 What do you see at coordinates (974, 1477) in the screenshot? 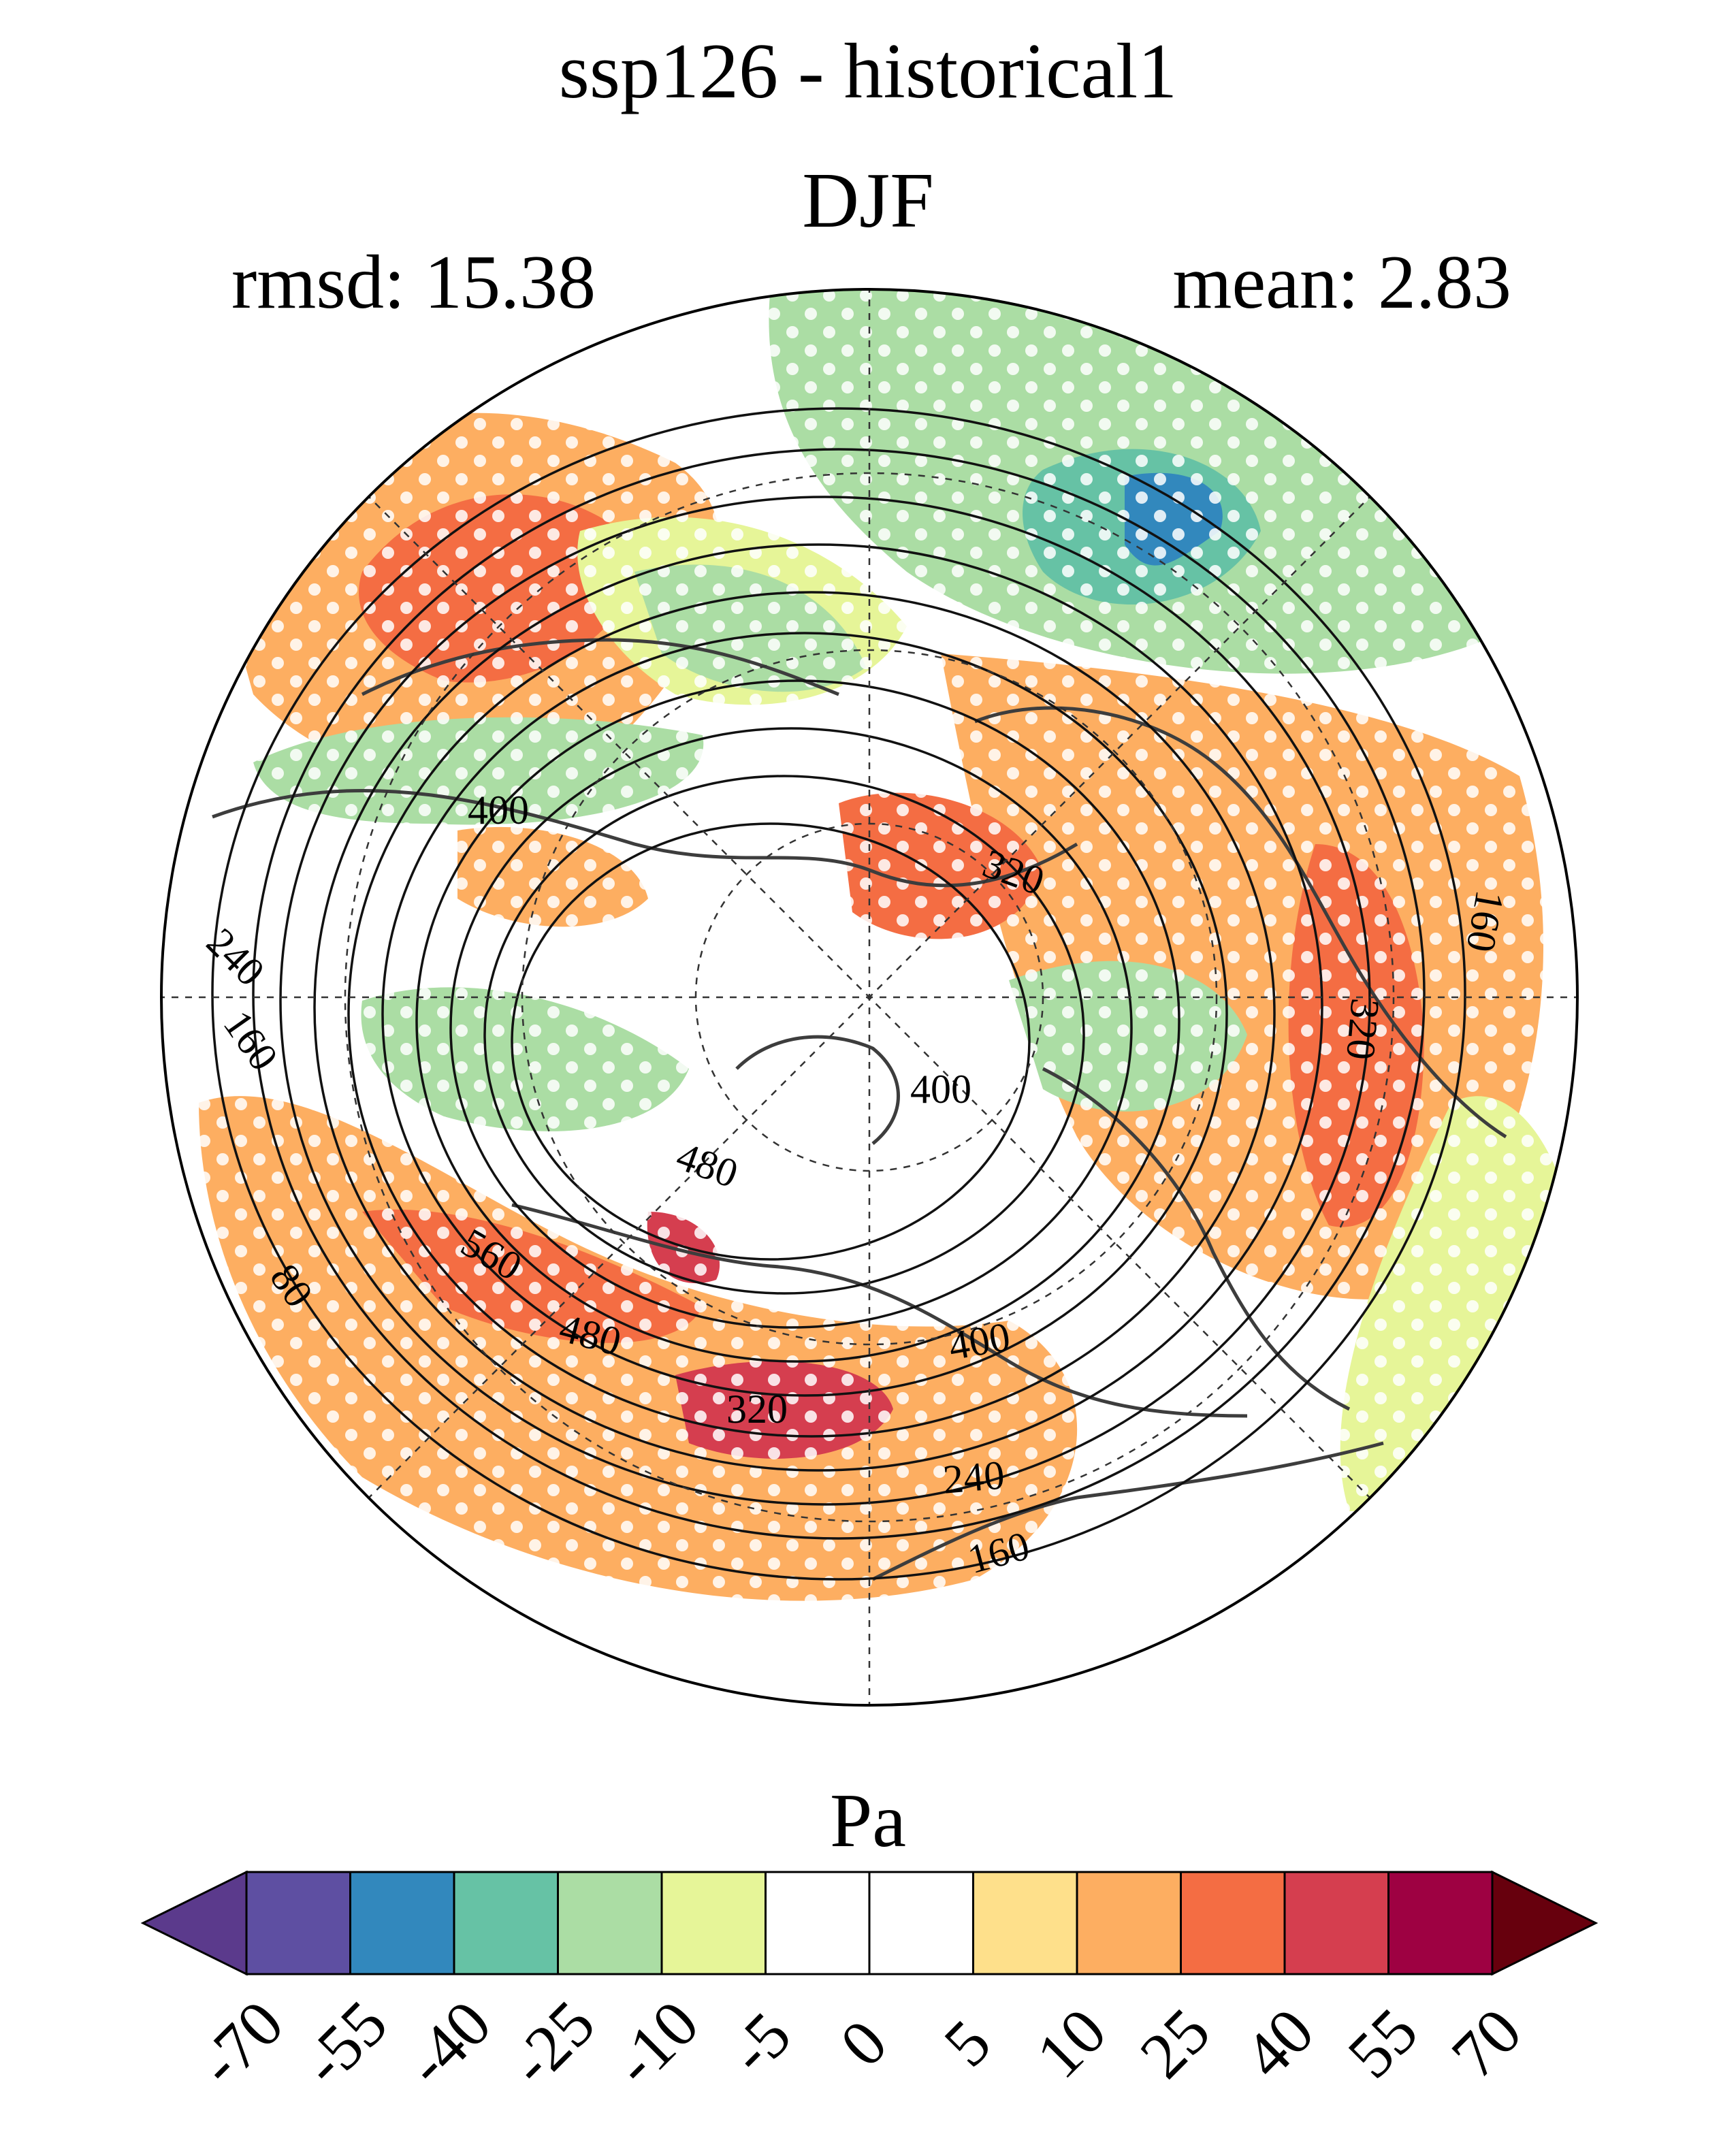
I see `contour-label: 240` at bounding box center [974, 1477].